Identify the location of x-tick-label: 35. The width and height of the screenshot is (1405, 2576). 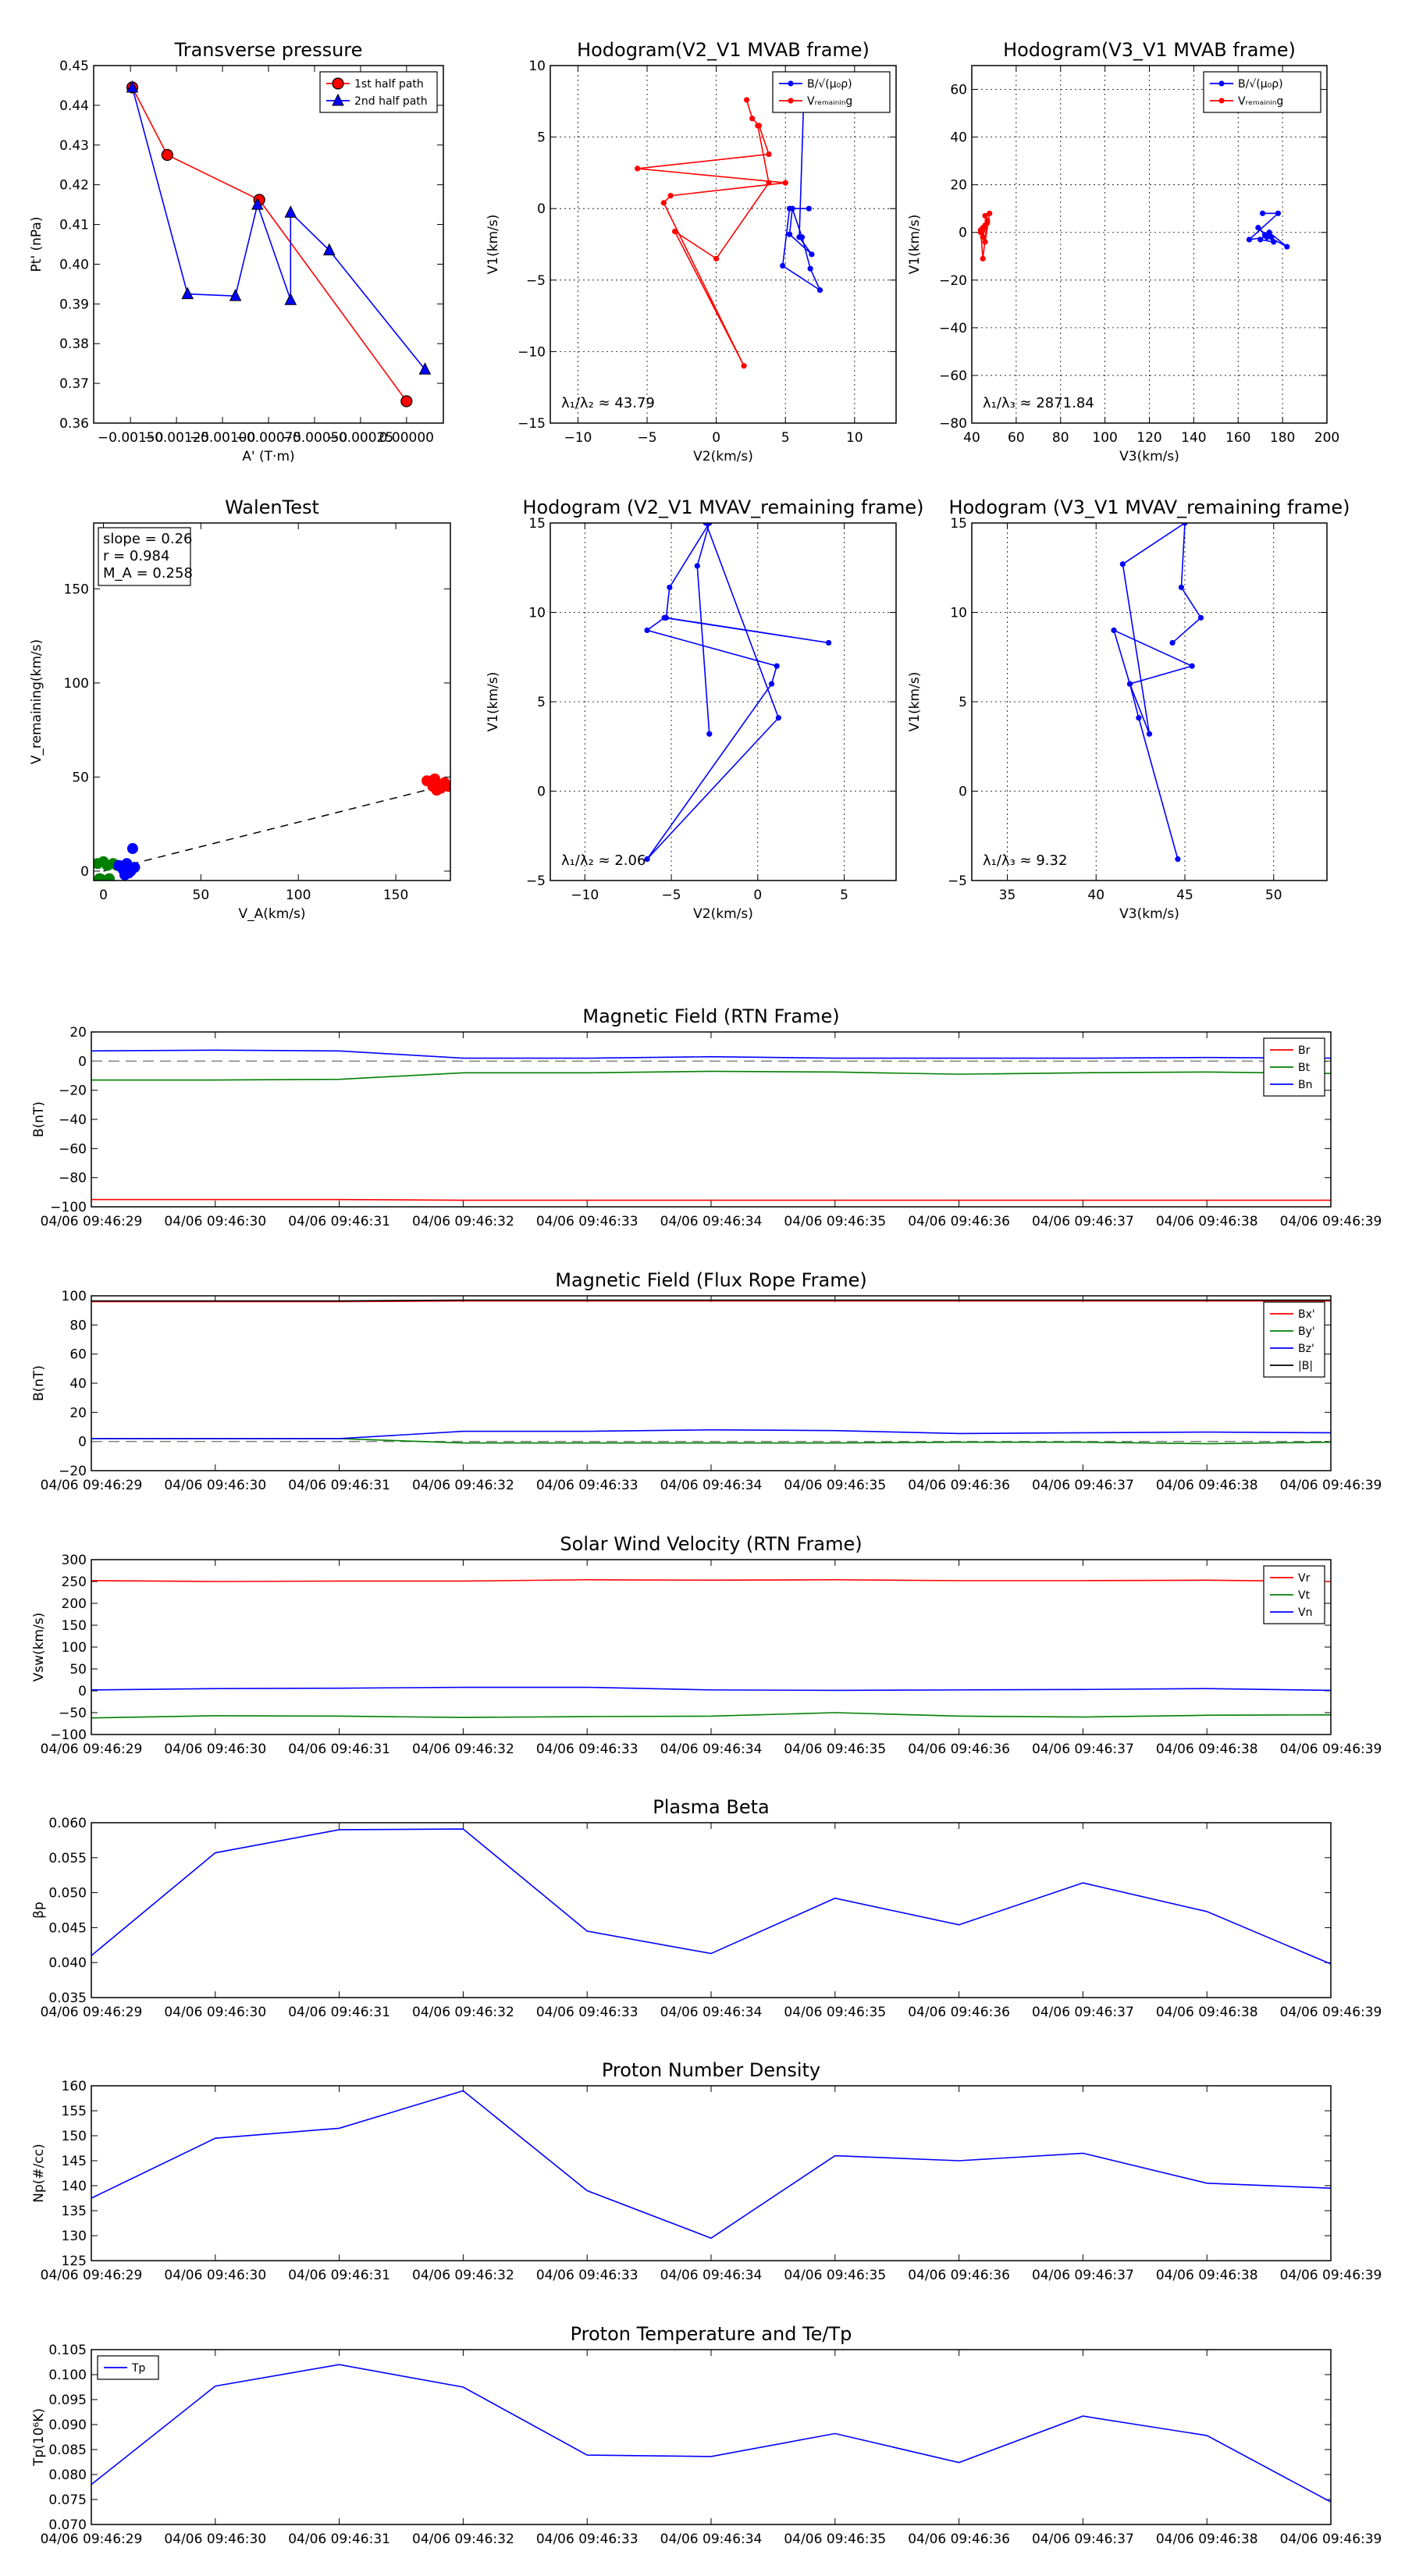
(1008, 895).